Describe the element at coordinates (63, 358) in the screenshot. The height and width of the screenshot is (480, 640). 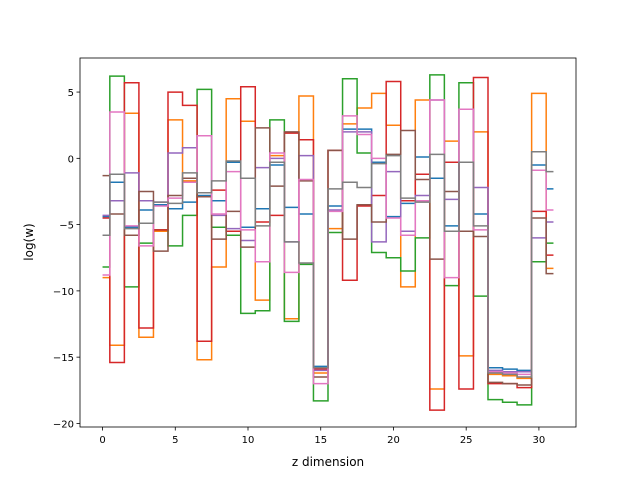
I see `y-tick-label: −15` at that location.